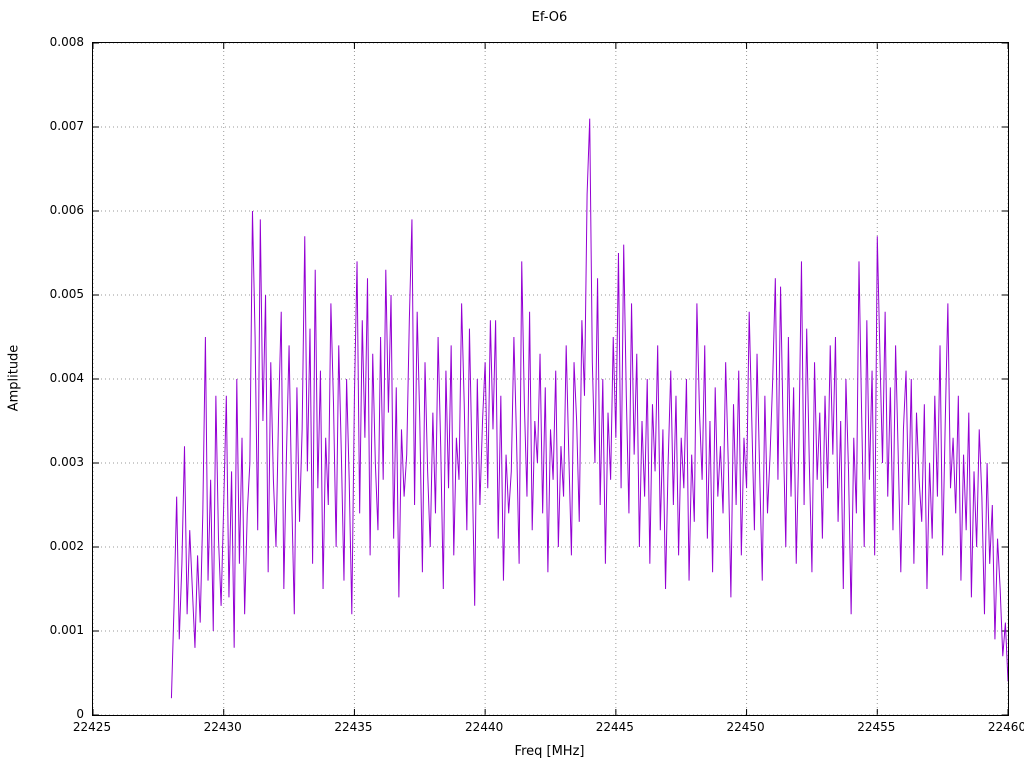 The image size is (1024, 768). I want to click on chart-title: Ef-O6, so click(549, 17).